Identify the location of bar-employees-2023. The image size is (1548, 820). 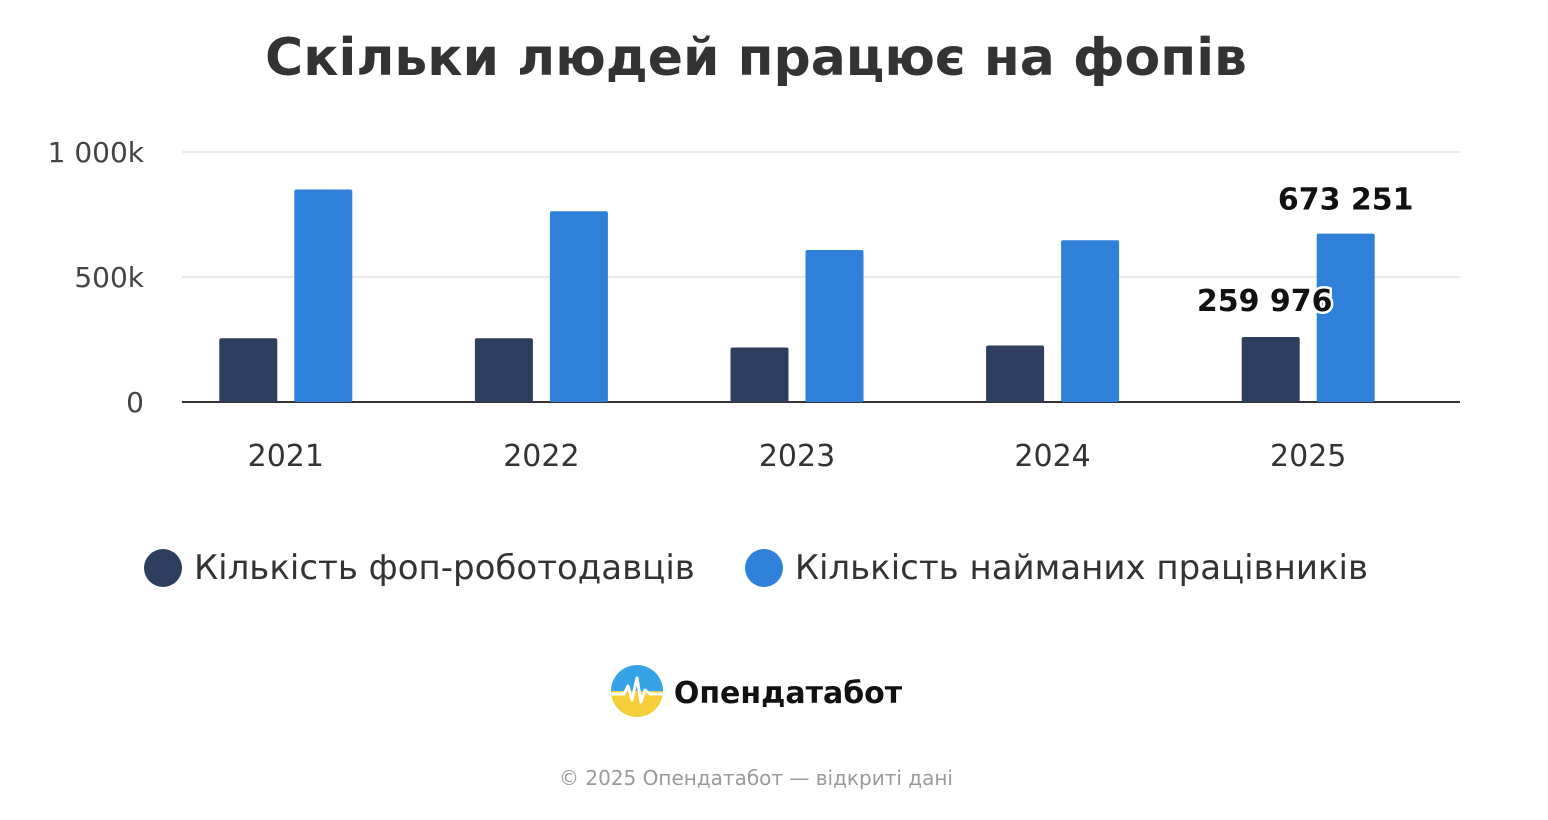
(834, 326).